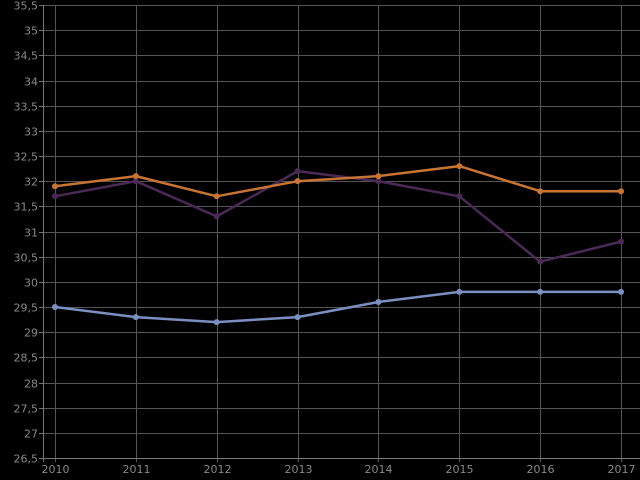 The width and height of the screenshot is (640, 480). What do you see at coordinates (26, 6) in the screenshot?
I see `y-tick-label: 35,5` at bounding box center [26, 6].